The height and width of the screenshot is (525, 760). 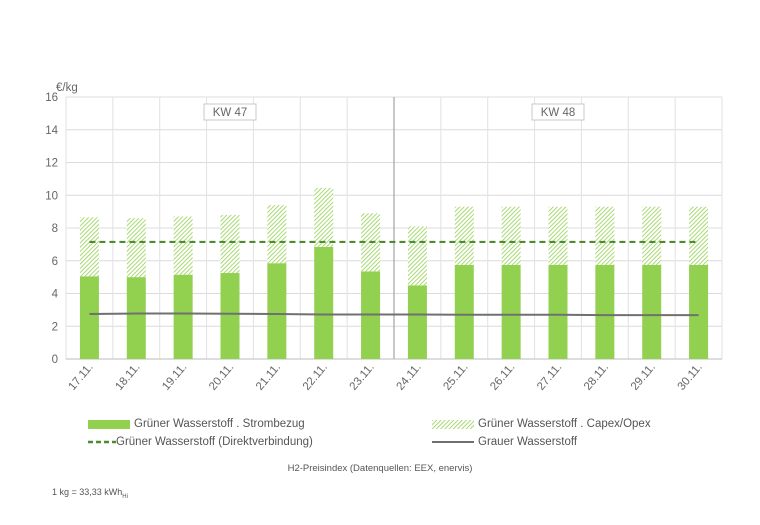 What do you see at coordinates (55, 360) in the screenshot?
I see `y-tick-label: 0` at bounding box center [55, 360].